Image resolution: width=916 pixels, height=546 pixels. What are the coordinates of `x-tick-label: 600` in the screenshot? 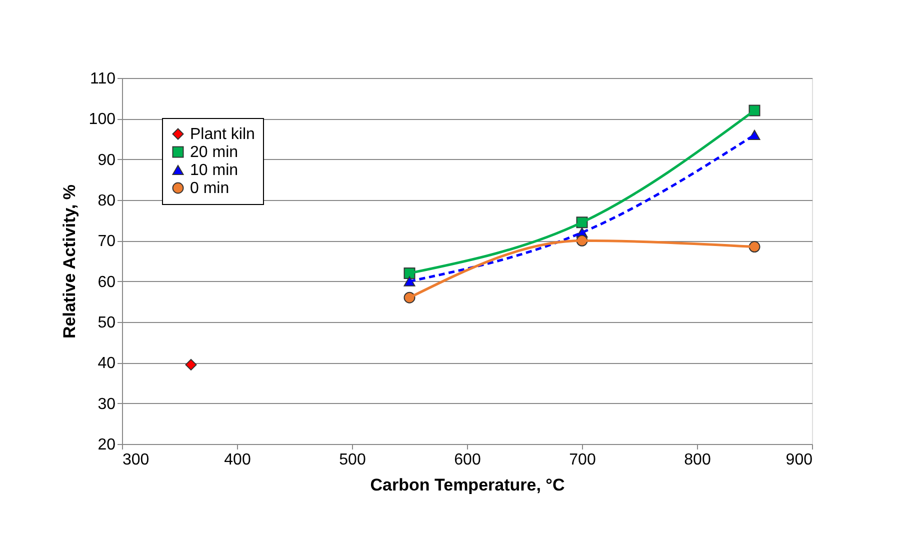 It's located at (467, 460).